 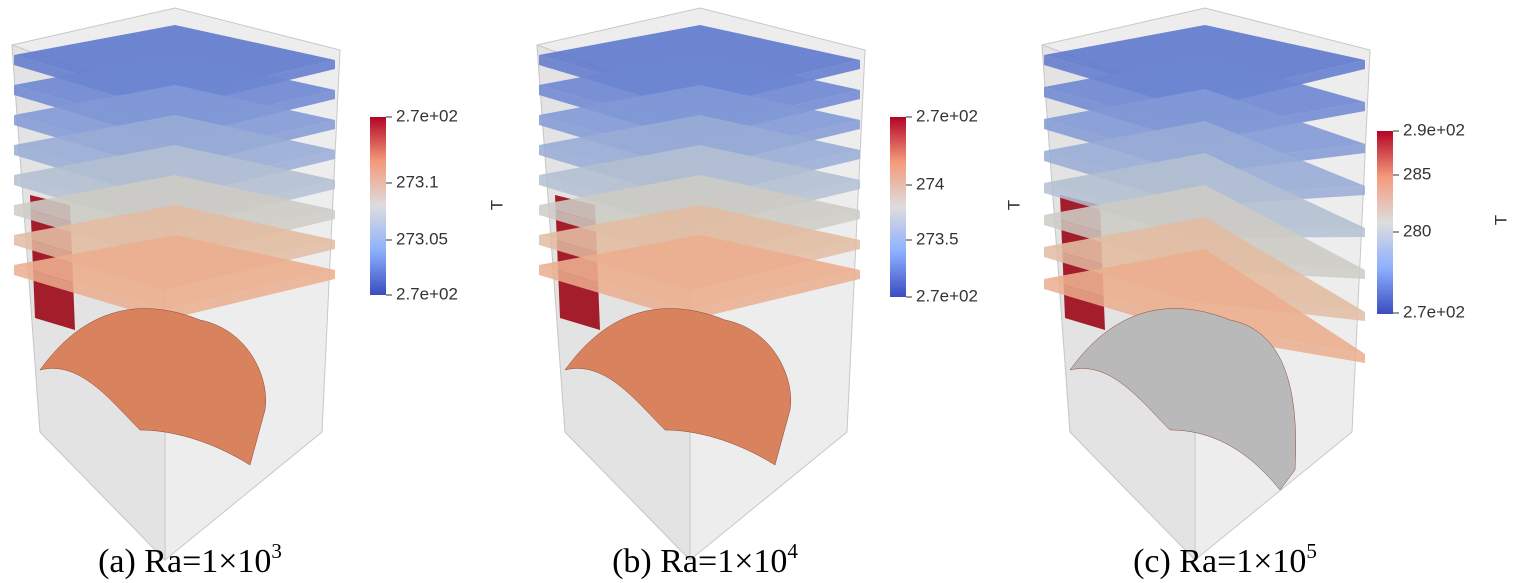 I want to click on caption-exponent: 5, so click(x=1311, y=551).